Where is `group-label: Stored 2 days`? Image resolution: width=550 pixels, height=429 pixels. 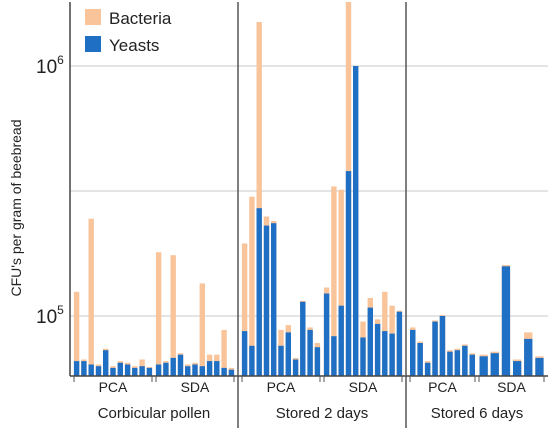 group-label: Stored 2 days is located at coordinates (322, 413).